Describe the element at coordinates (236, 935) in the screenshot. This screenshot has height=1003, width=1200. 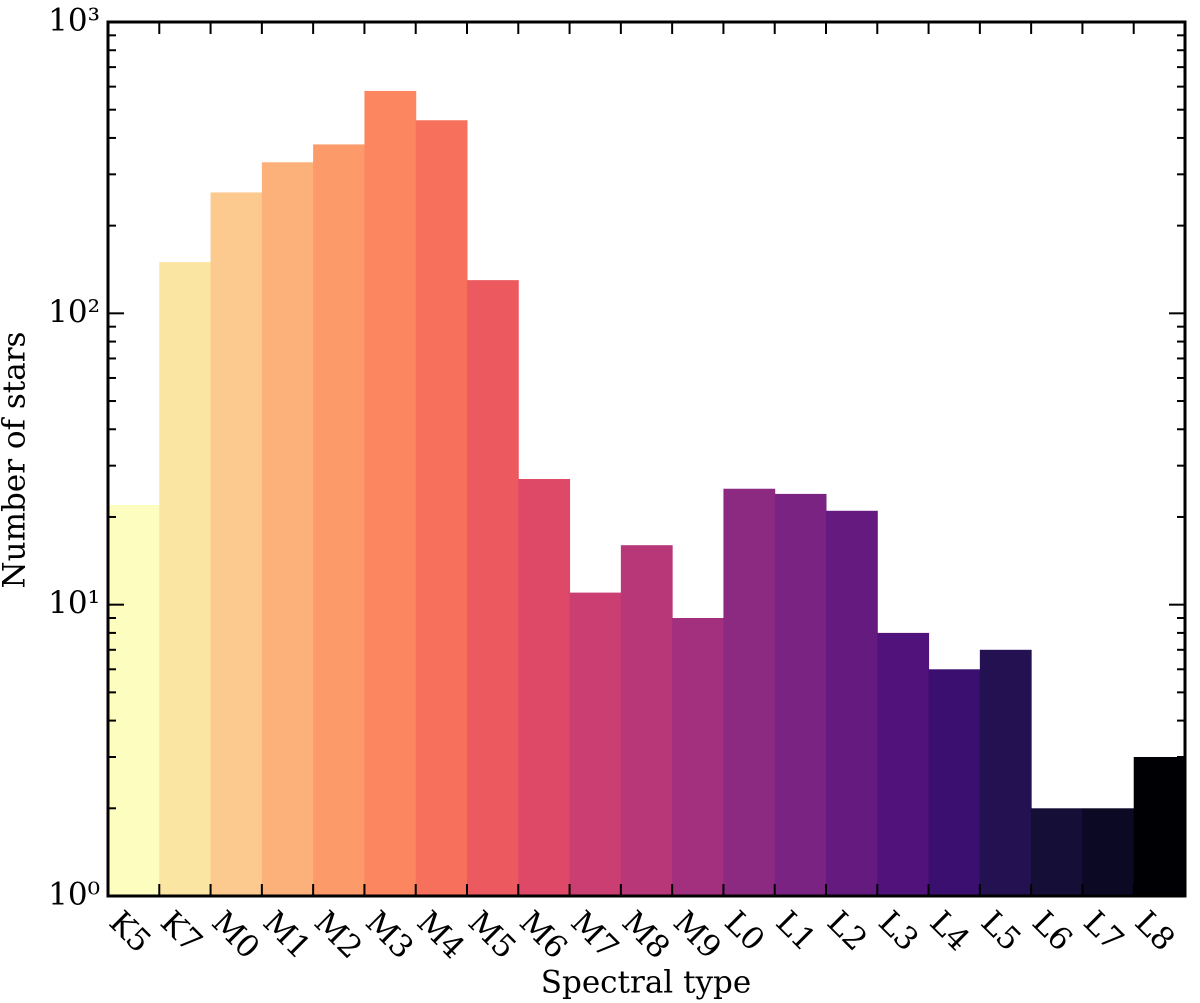
I see `x-tick-label: M0` at that location.